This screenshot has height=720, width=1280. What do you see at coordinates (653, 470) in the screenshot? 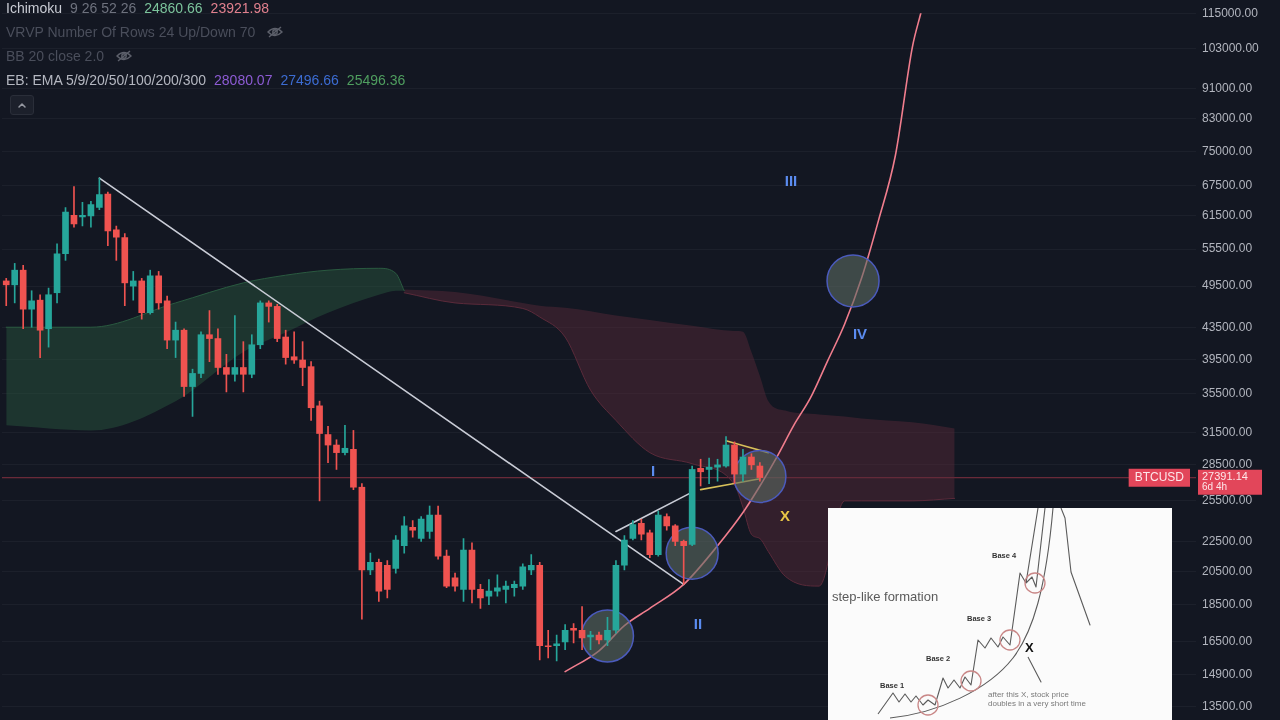
I see `annotation: I` at bounding box center [653, 470].